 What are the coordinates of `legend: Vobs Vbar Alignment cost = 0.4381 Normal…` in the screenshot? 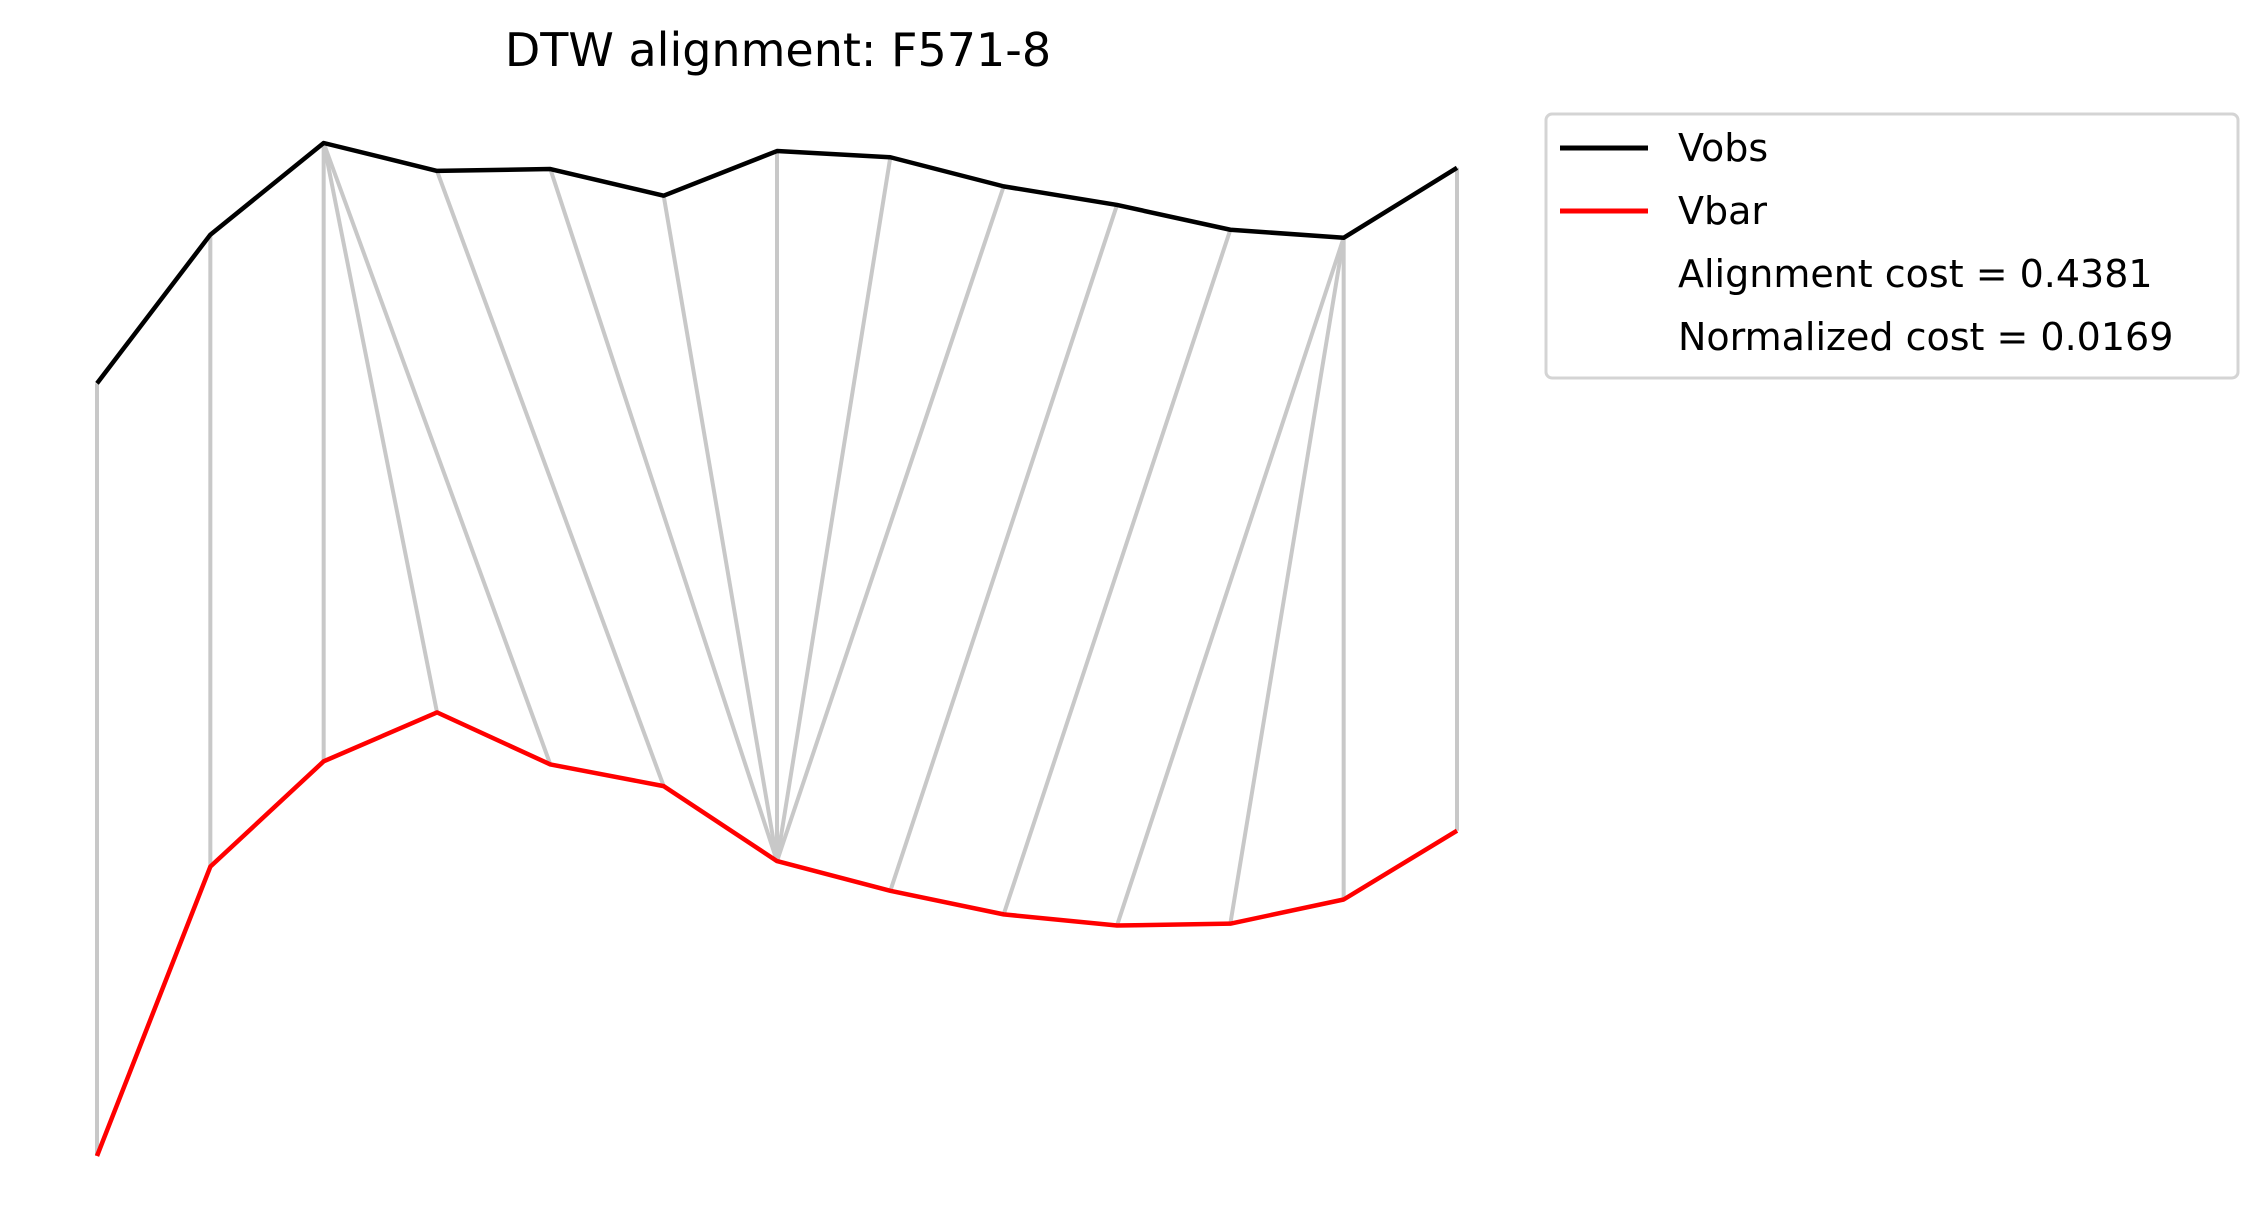 It's located at (1892, 246).